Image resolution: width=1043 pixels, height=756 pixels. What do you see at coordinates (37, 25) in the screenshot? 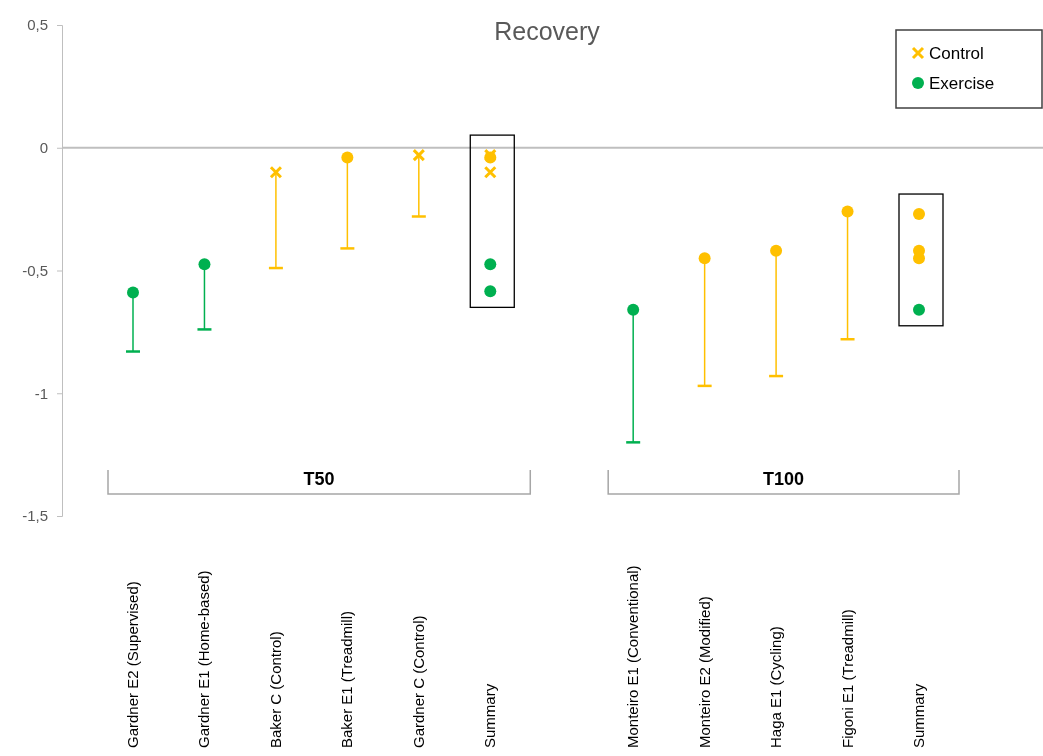
I see `y-tick-label: 0,5` at bounding box center [37, 25].